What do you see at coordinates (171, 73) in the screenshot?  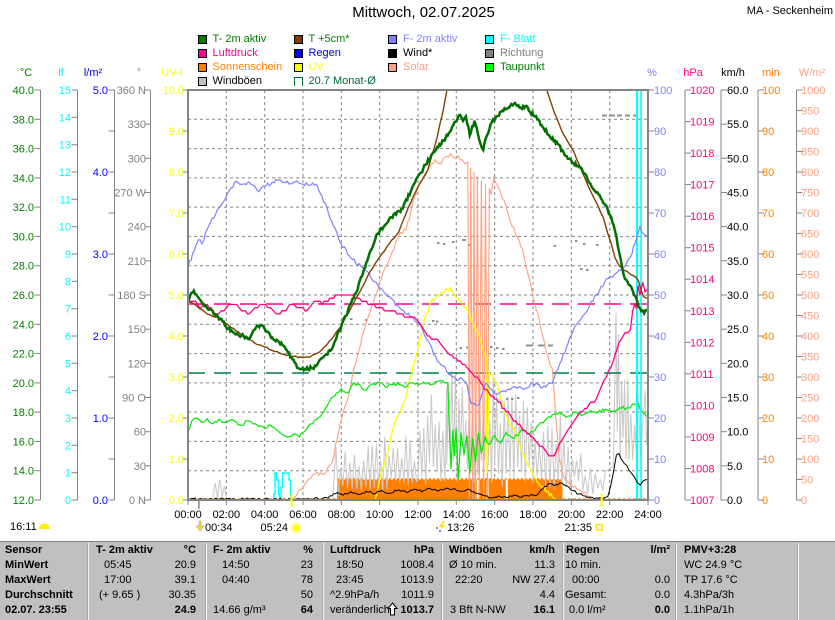 I see `svg-text: UV-I` at bounding box center [171, 73].